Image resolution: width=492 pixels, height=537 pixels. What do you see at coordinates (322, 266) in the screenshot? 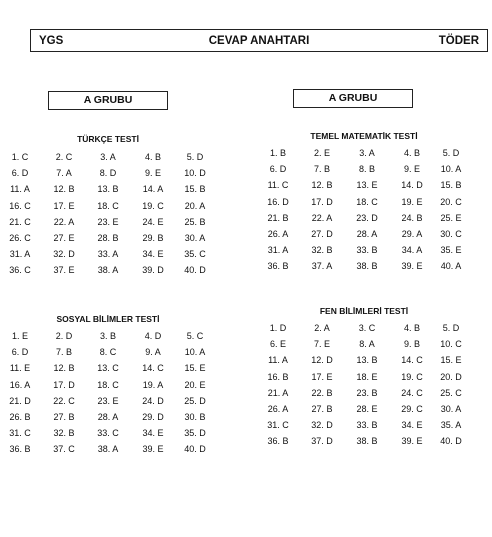
I see `answer: 37. A` at bounding box center [322, 266].